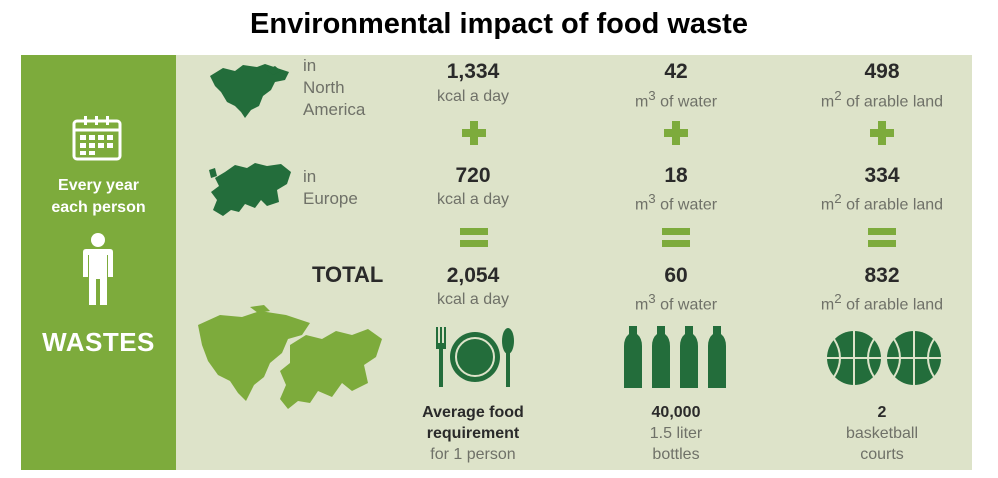 The image size is (998, 478). Describe the element at coordinates (290, 357) in the screenshot. I see `world-map` at that location.